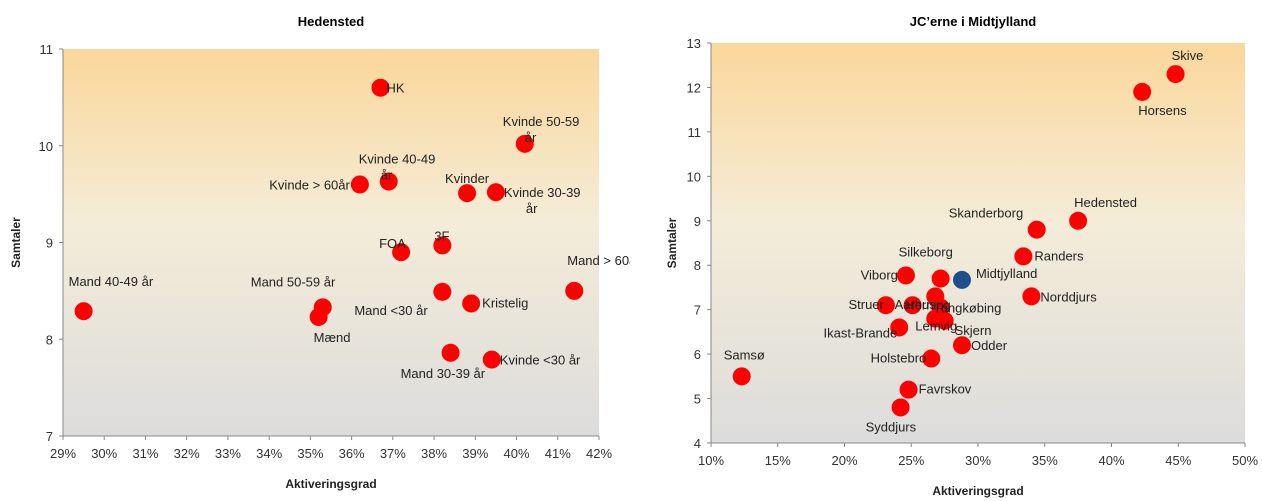 This screenshot has width=1262, height=501. I want to click on data-point-label: Kvinde > 60år, so click(309, 184).